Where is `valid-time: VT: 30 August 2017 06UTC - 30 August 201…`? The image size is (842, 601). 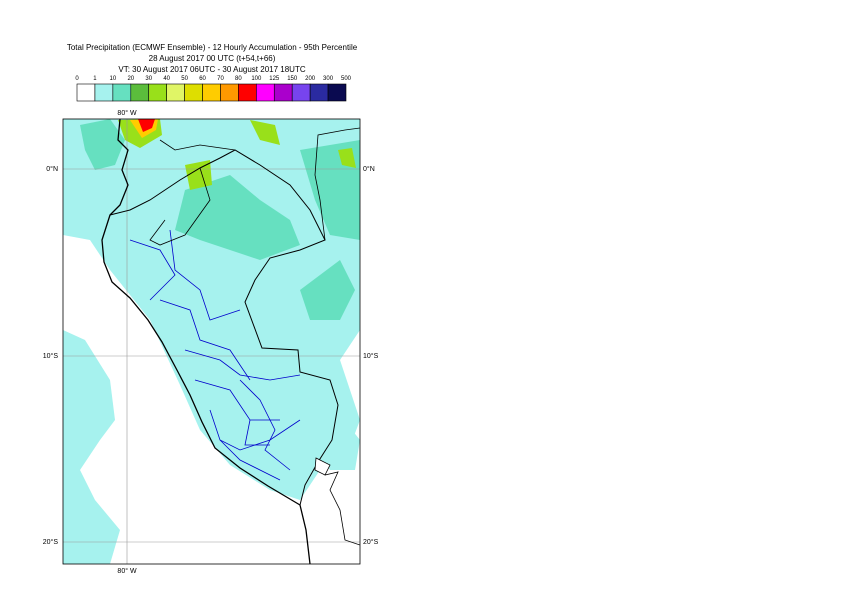
valid-time: VT: 30 August 2017 06UTC - 30 August 201… is located at coordinates (211, 69).